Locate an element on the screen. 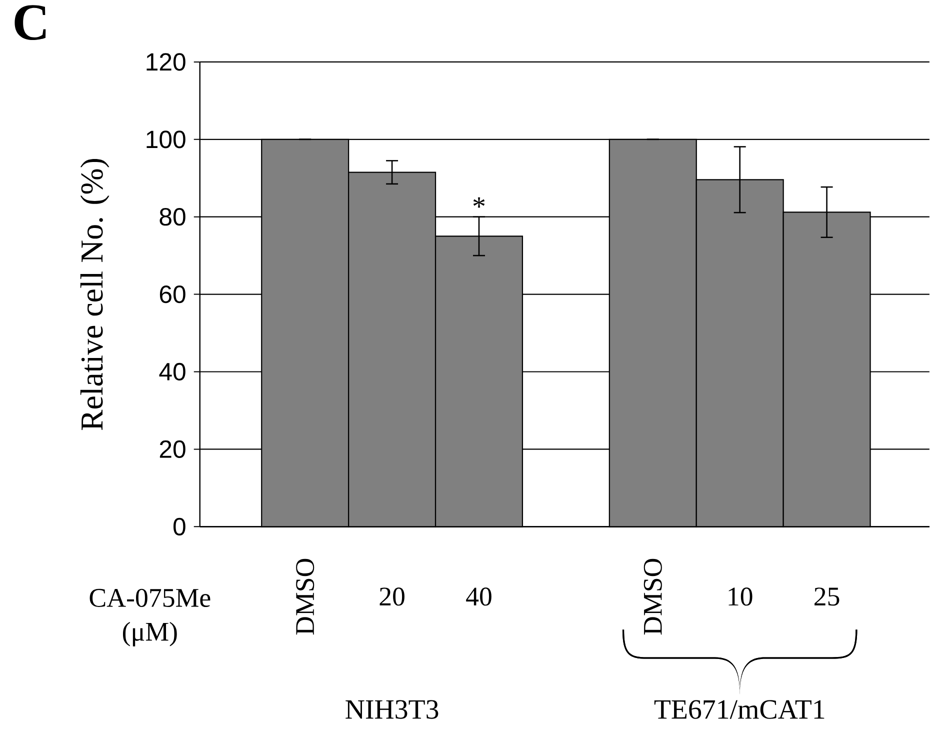  text: CA-075Me (μM) is located at coordinates (150, 618).